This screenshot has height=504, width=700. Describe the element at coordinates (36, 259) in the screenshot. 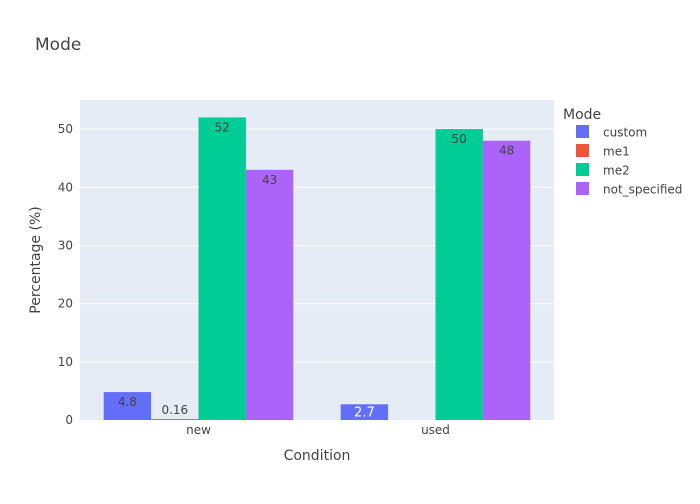

I see `y-axis-title: Percentage (%)` at that location.